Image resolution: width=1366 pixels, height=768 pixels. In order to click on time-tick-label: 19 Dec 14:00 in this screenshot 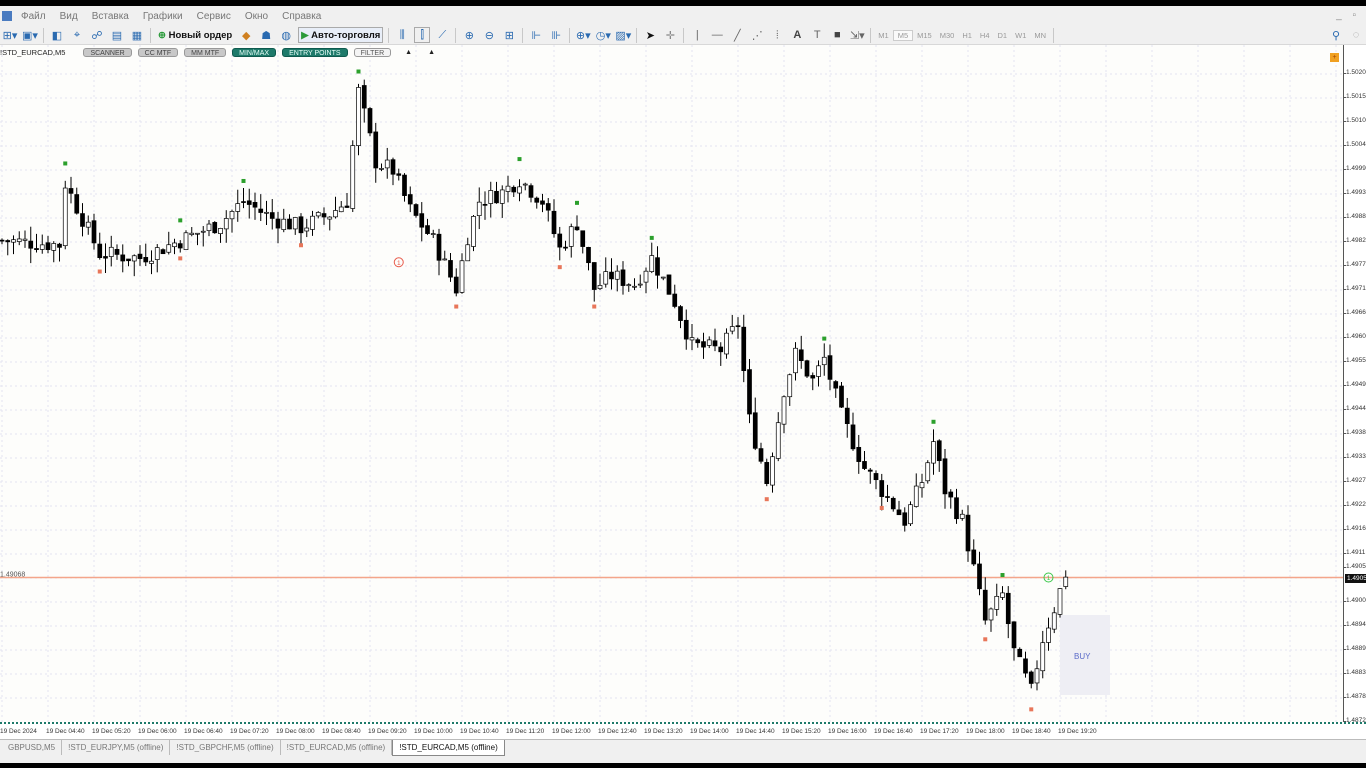, I will do `click(709, 731)`.